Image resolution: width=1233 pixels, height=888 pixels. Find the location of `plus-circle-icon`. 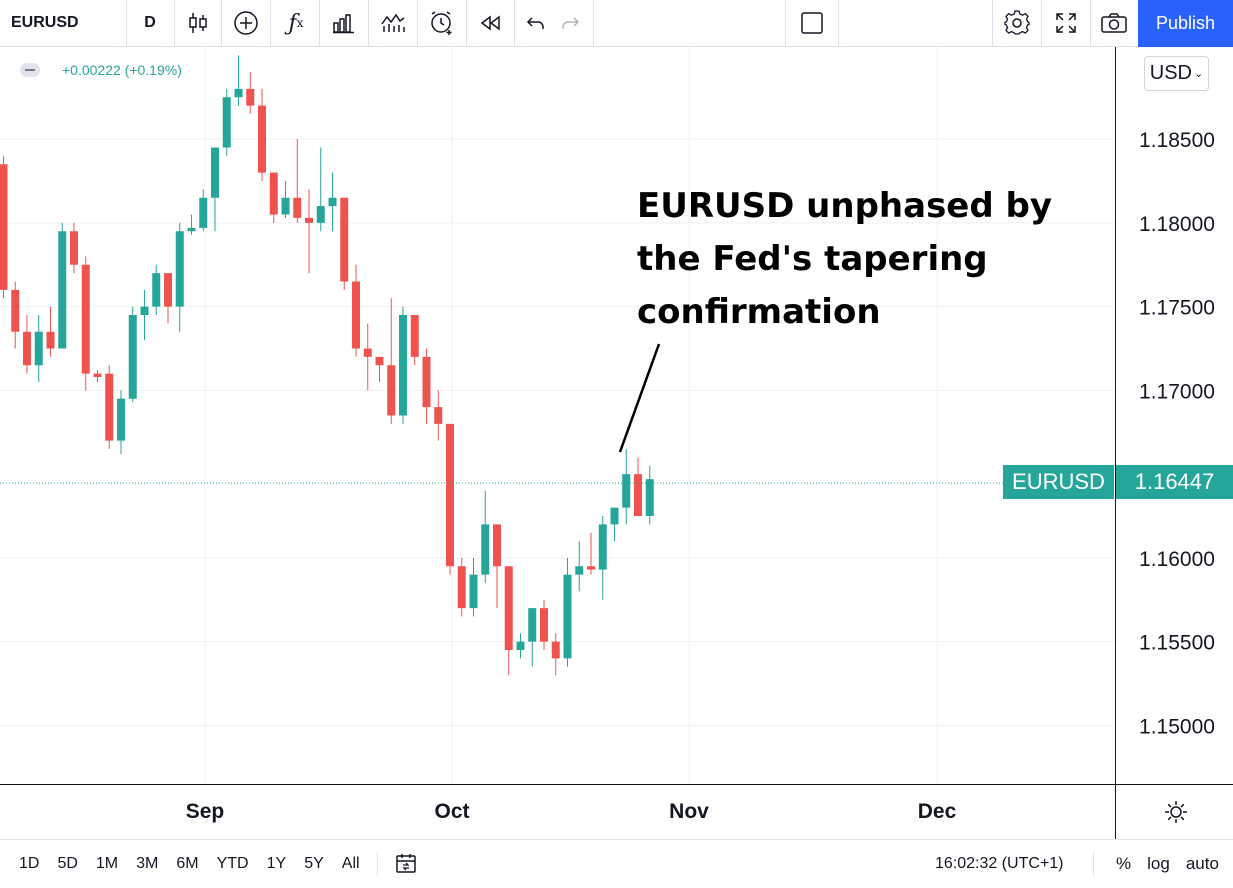

plus-circle-icon is located at coordinates (246, 23).